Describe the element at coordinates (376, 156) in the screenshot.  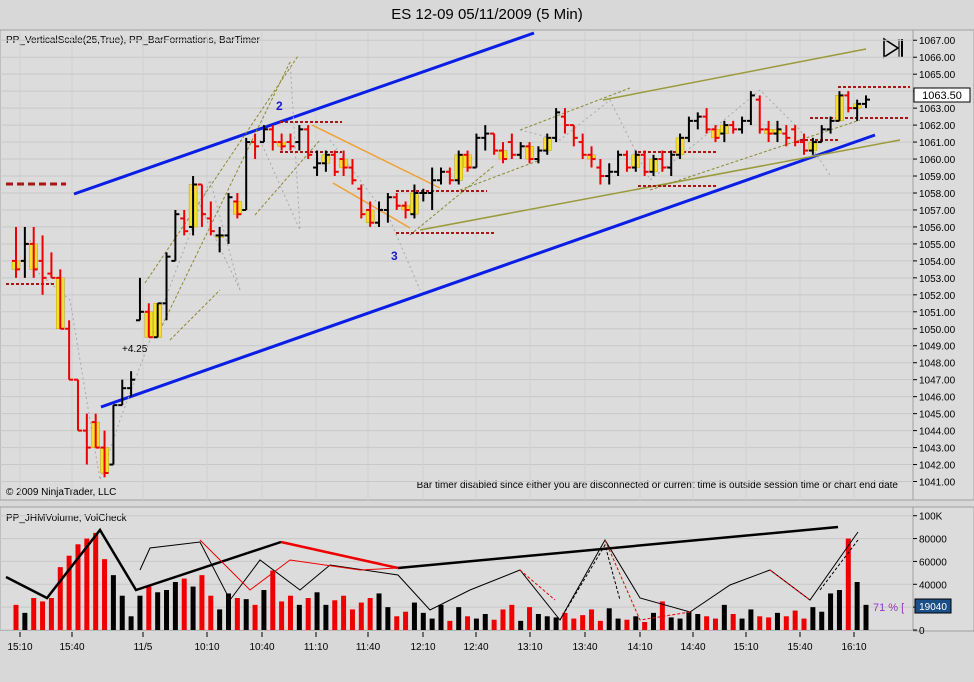
I see `orange-upper-line` at that location.